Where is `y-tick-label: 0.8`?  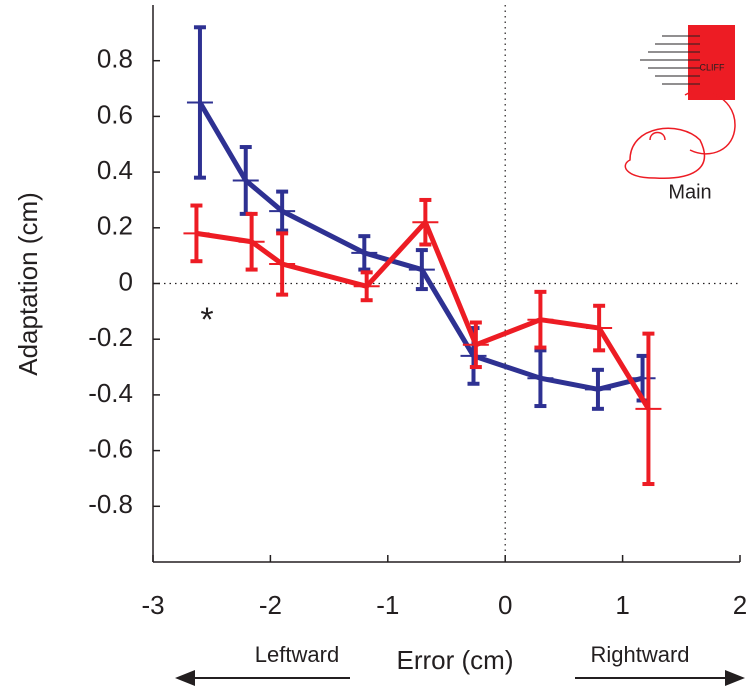
y-tick-label: 0.8 is located at coordinates (115, 59).